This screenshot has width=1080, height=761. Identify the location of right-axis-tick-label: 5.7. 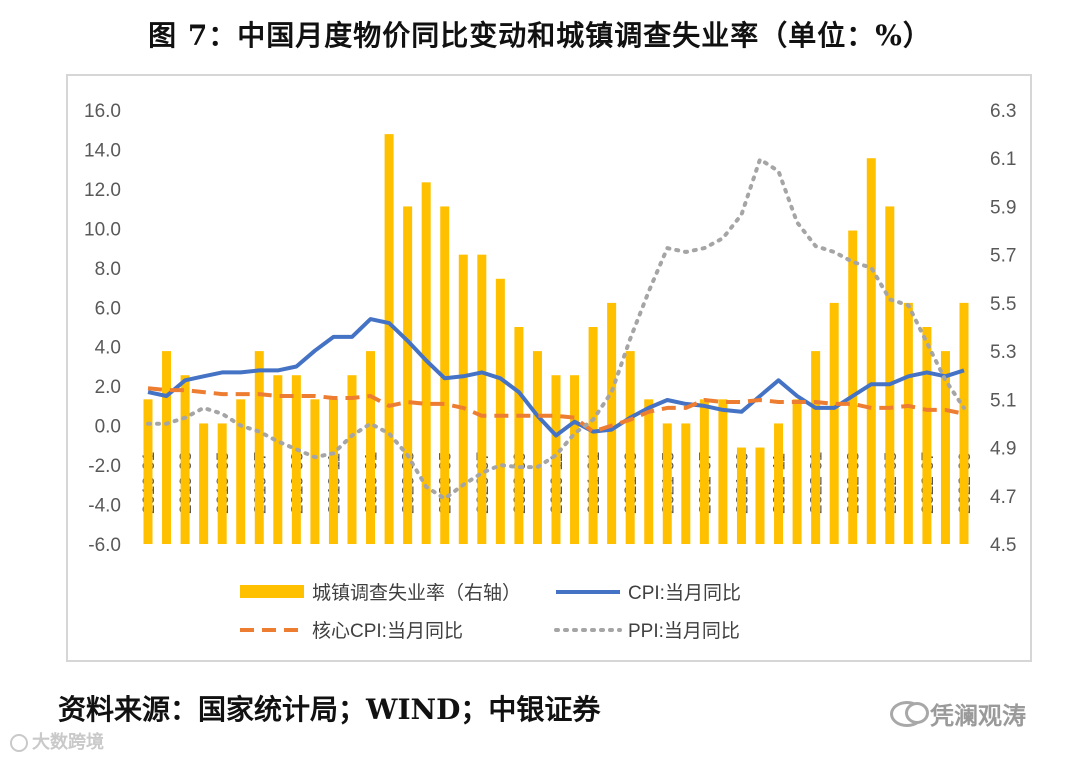
(1003, 256).